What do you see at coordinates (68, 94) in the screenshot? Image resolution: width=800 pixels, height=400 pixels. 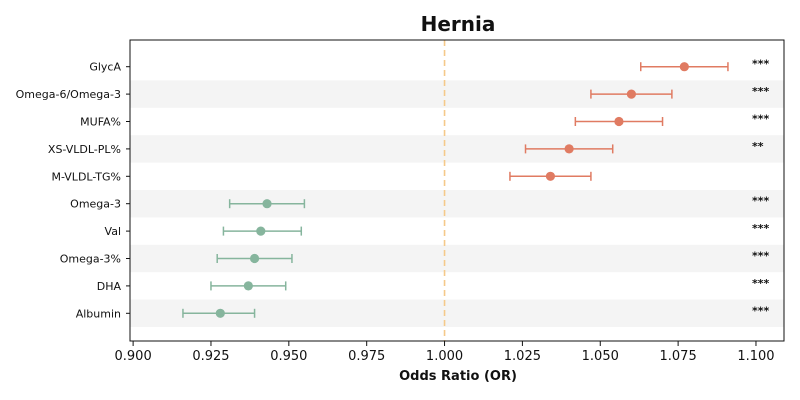 I see `category-label: Omega-6/Omega-3` at bounding box center [68, 94].